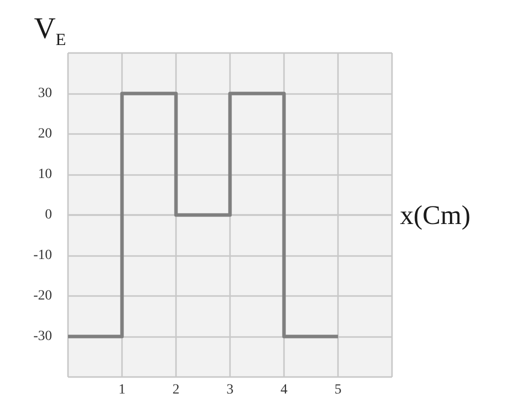 This screenshot has width=523, height=405. What do you see at coordinates (48, 215) in the screenshot?
I see `y-tick-label: 0` at bounding box center [48, 215].